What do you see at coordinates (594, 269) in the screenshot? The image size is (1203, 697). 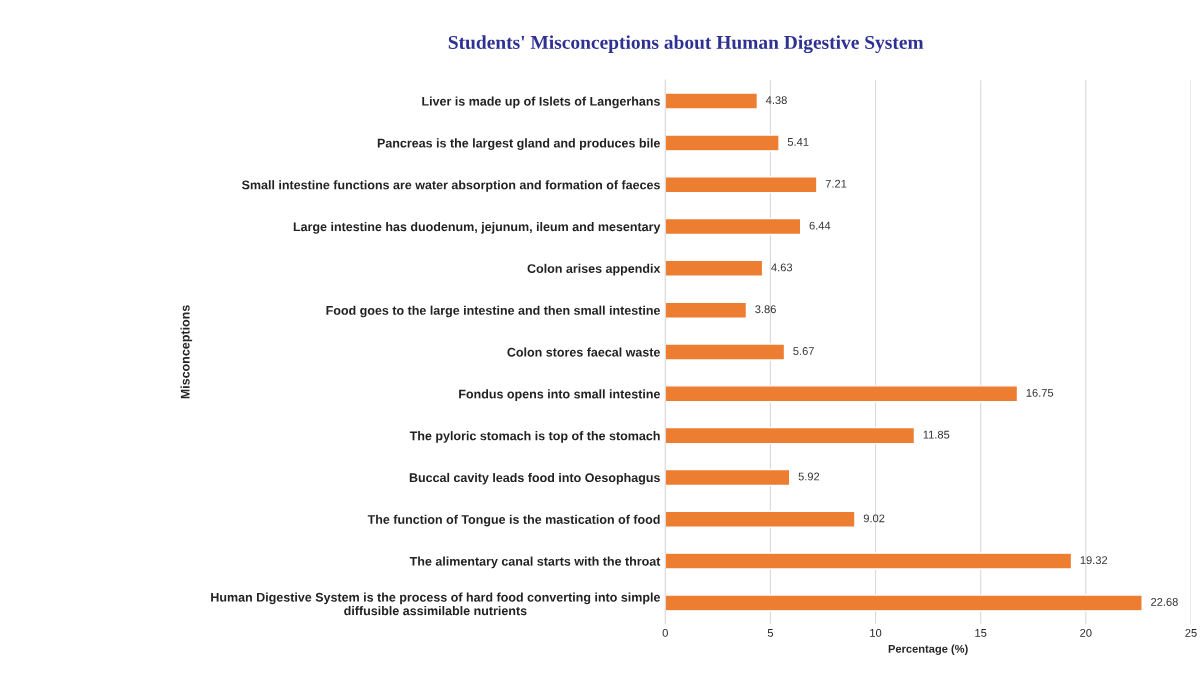 I see `y-tick-label: Colon arises appendix` at bounding box center [594, 269].